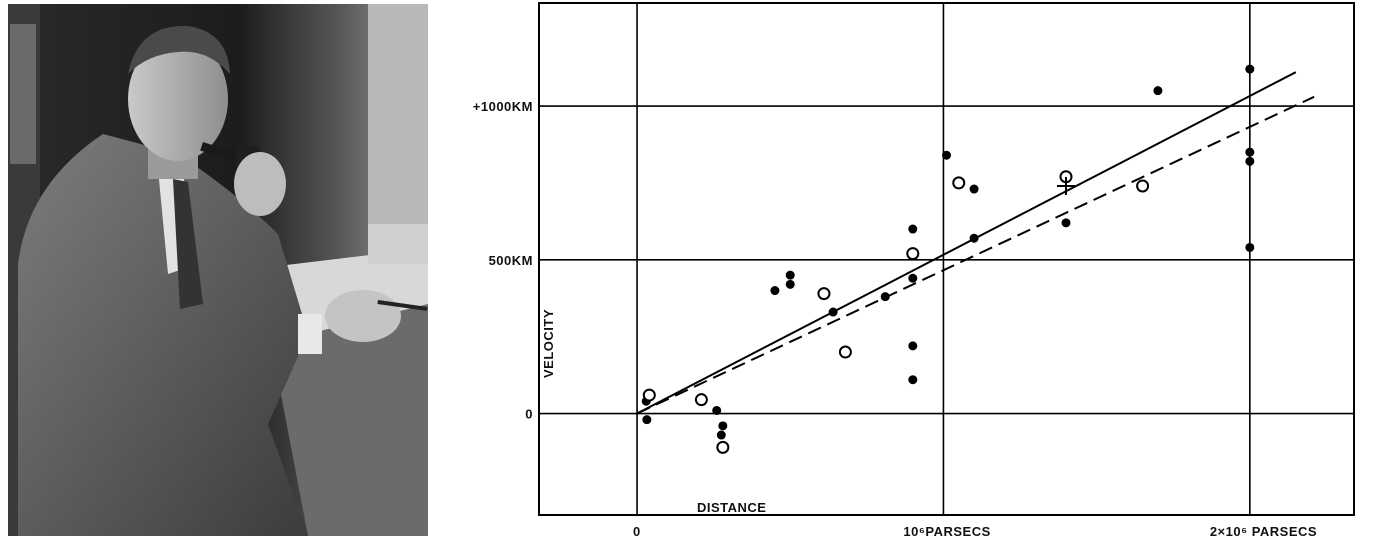 The height and width of the screenshot is (545, 1380). What do you see at coordinates (1263, 531) in the screenshot?
I see `x-tick-label-2: 2×10⁶ PARSECS` at bounding box center [1263, 531].